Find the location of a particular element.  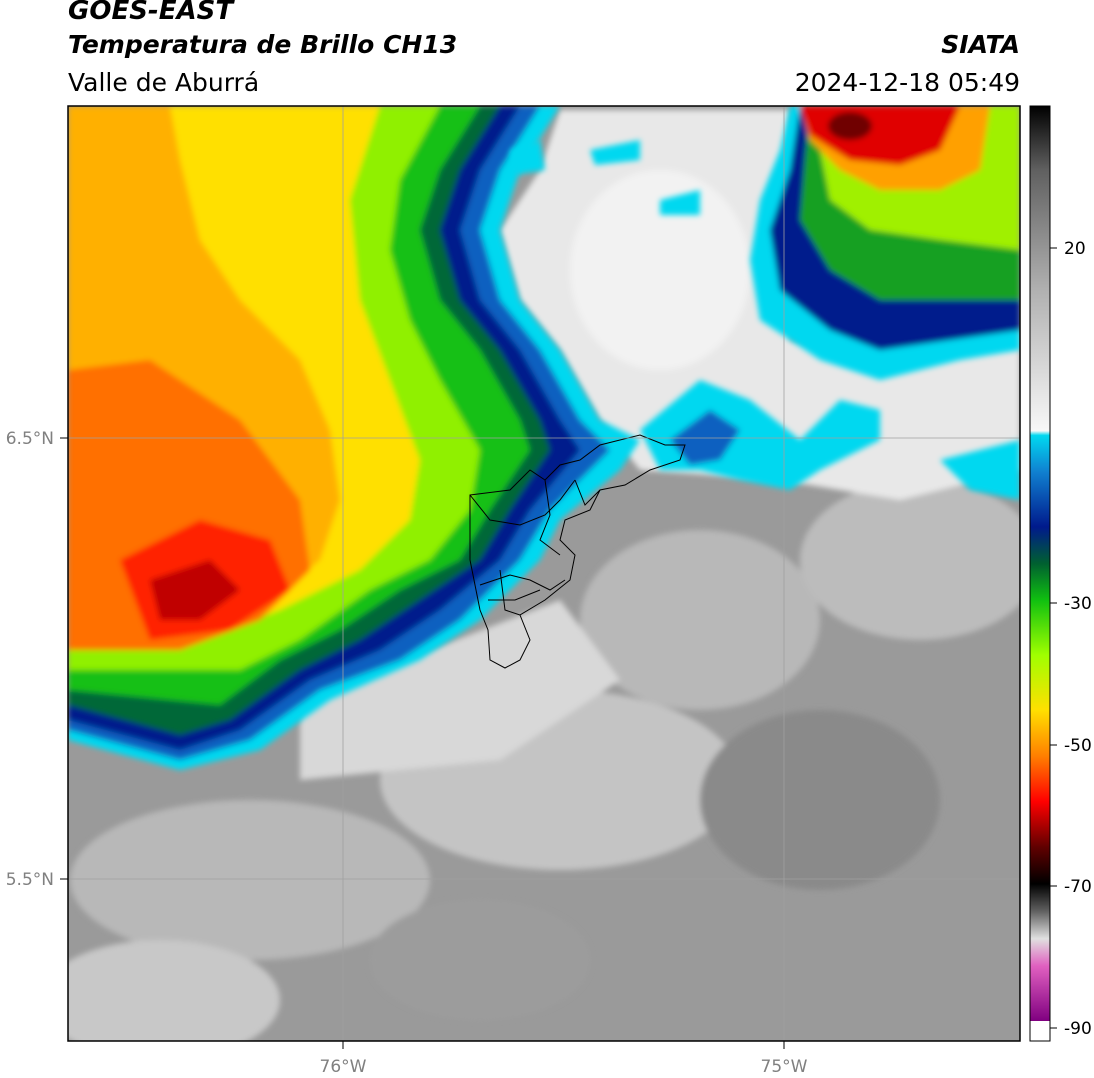

colorbar-tick-minus90: -90 is located at coordinates (1078, 1029).